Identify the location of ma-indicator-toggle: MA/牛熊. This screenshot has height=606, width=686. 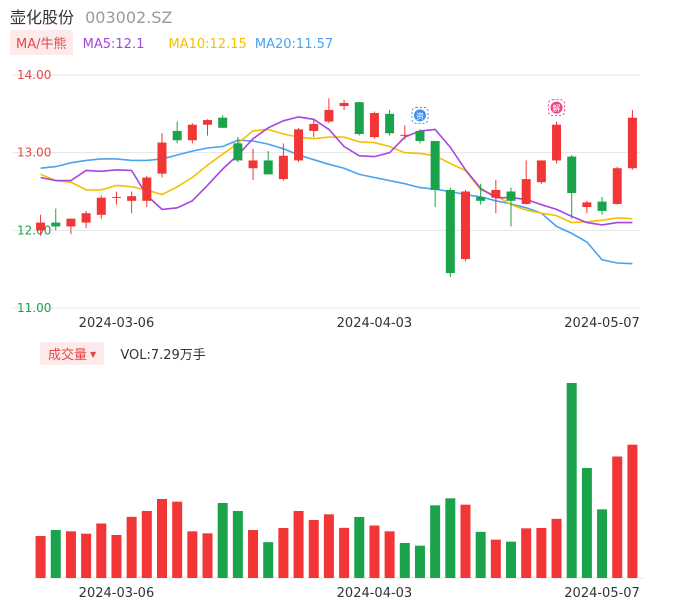
(41, 42).